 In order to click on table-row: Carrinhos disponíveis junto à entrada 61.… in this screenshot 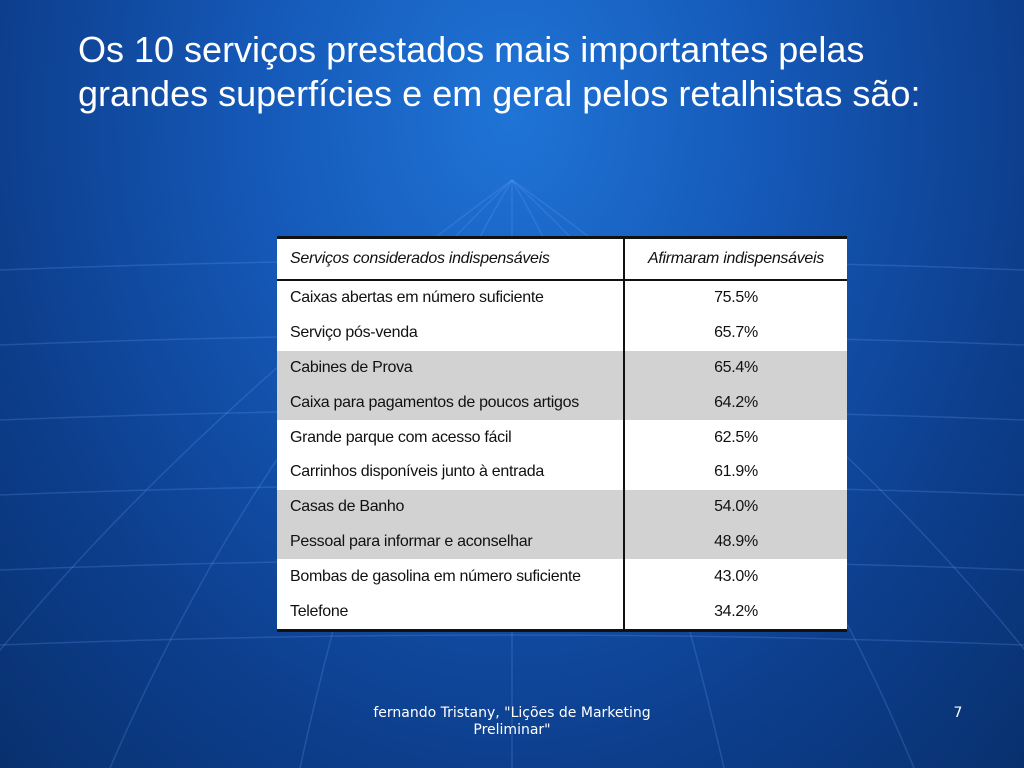, I will do `click(562, 472)`.